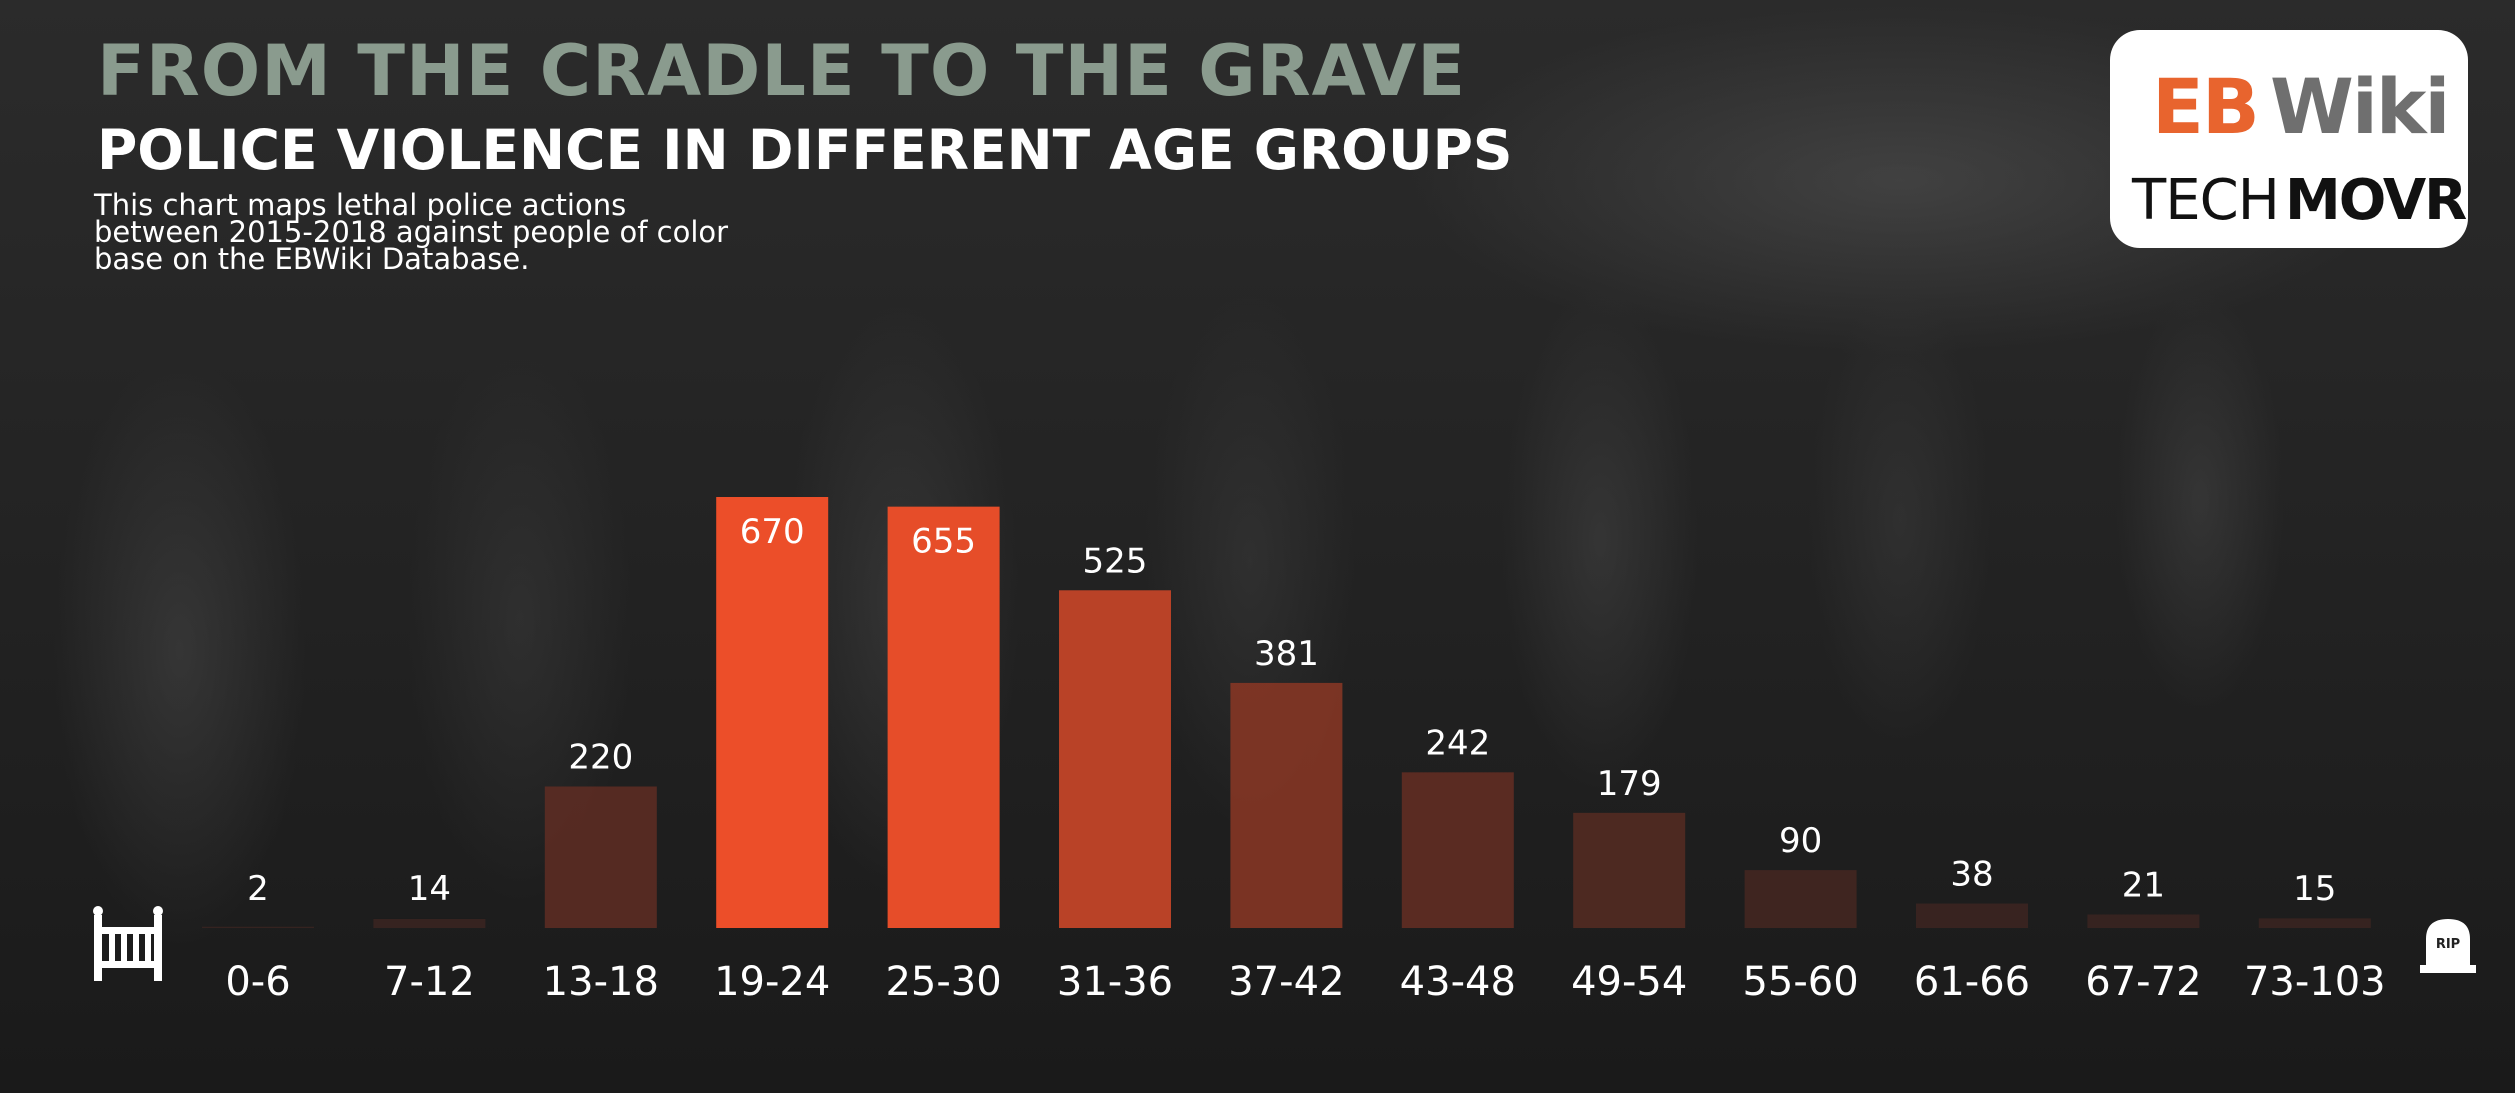 The width and height of the screenshot is (2515, 1093). I want to click on data-label-13-18: 220, so click(600, 757).